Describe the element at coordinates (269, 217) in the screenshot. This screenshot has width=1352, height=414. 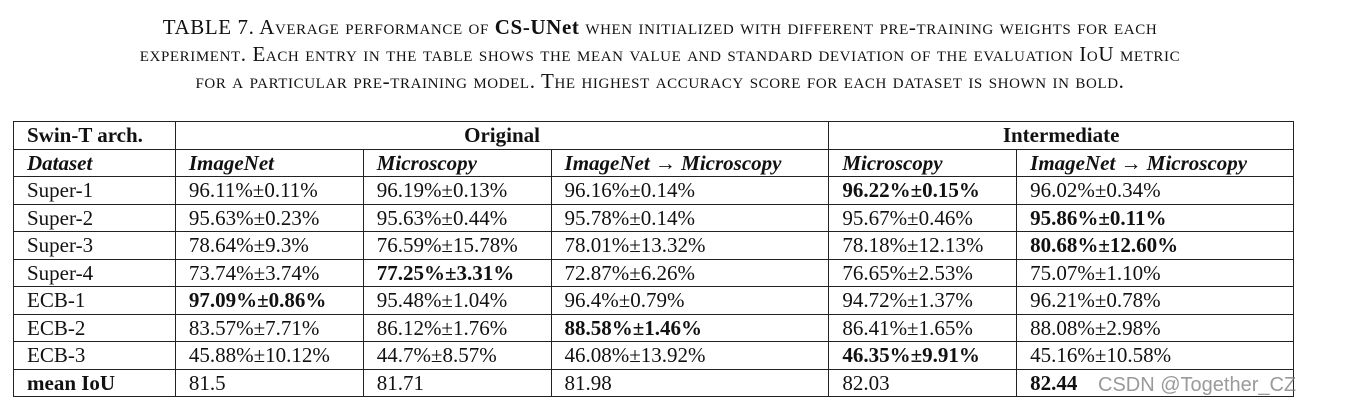
I see `table-cell: 95.63%±0.23%` at that location.